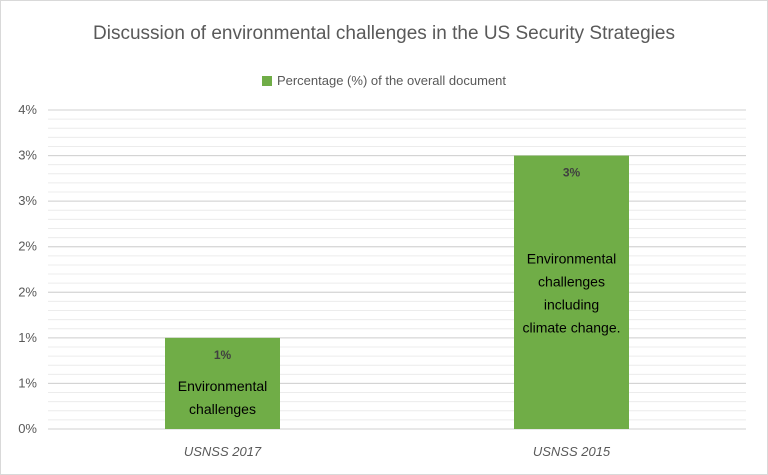 The image size is (768, 475). Describe the element at coordinates (391, 80) in the screenshot. I see `legend-label: Percentage (%) of the overall document` at that location.